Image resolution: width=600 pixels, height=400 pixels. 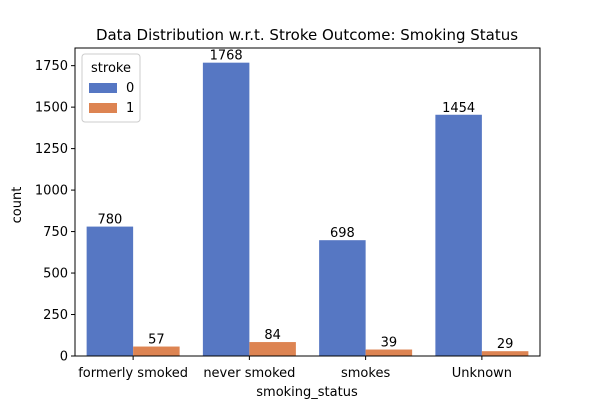 I want to click on legend-title: stroke, so click(x=111, y=68).